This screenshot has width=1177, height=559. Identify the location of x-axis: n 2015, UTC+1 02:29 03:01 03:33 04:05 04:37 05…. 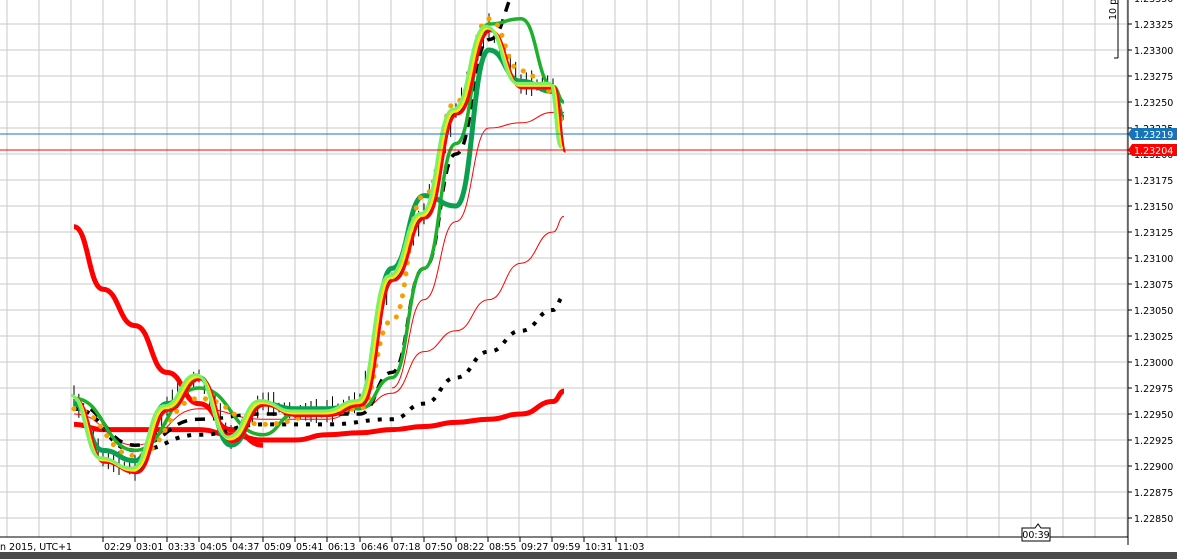
(564, 544).